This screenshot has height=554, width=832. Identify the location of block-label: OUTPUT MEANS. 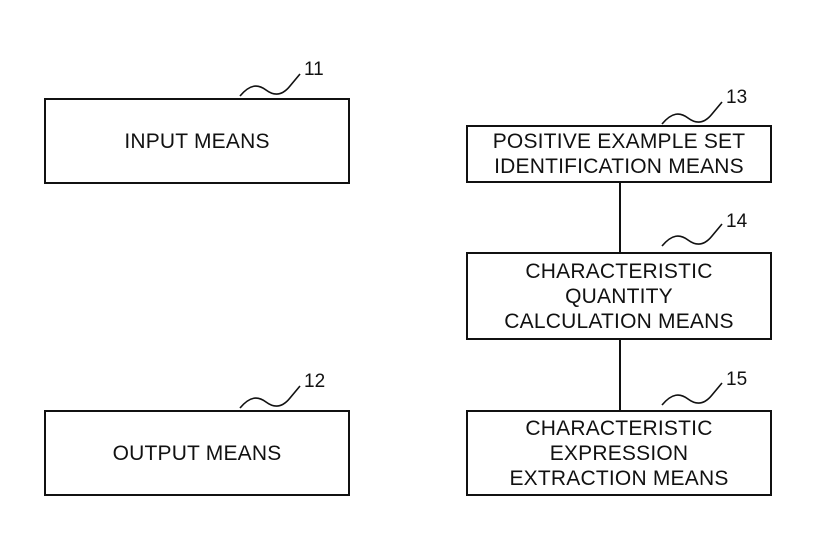
(197, 453).